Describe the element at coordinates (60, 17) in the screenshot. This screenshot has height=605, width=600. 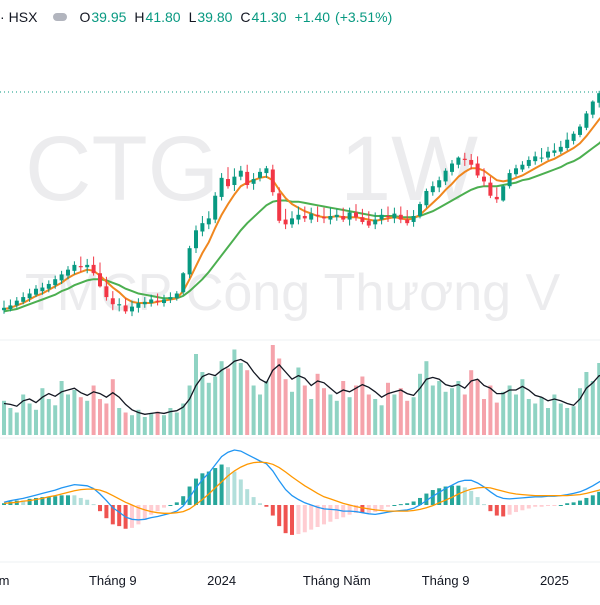
I see `visibility-toggle-icon` at that location.